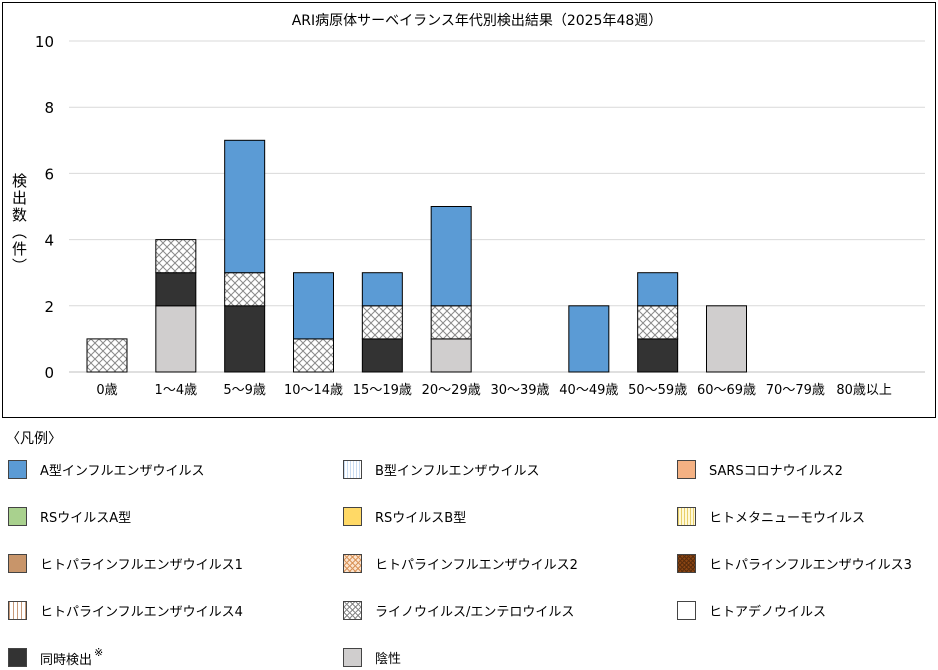 The image size is (938, 670). What do you see at coordinates (86, 518) in the screenshot?
I see `legend-label: RSウイルスA型` at bounding box center [86, 518].